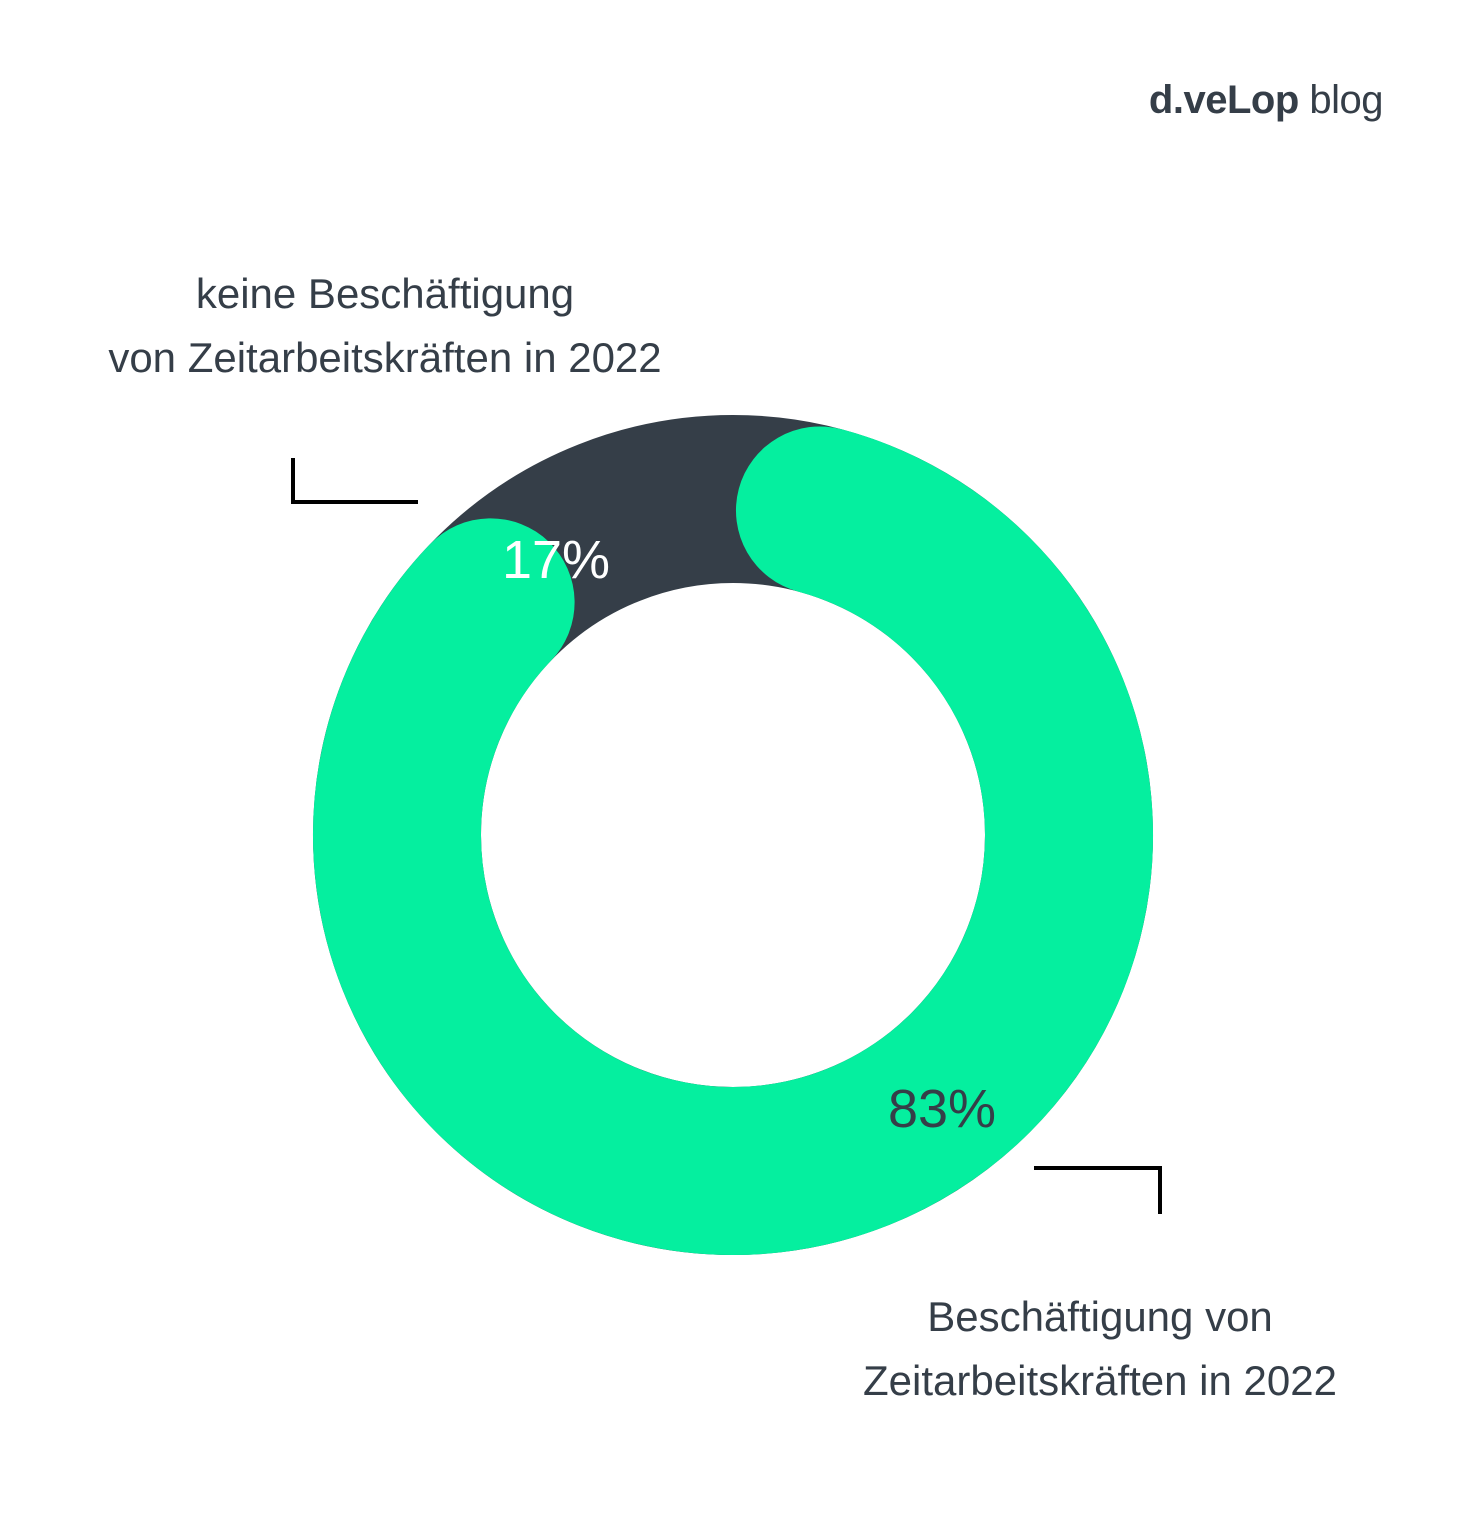 The width and height of the screenshot is (1465, 1536). I want to click on brand-suffix: blog, so click(1346, 100).